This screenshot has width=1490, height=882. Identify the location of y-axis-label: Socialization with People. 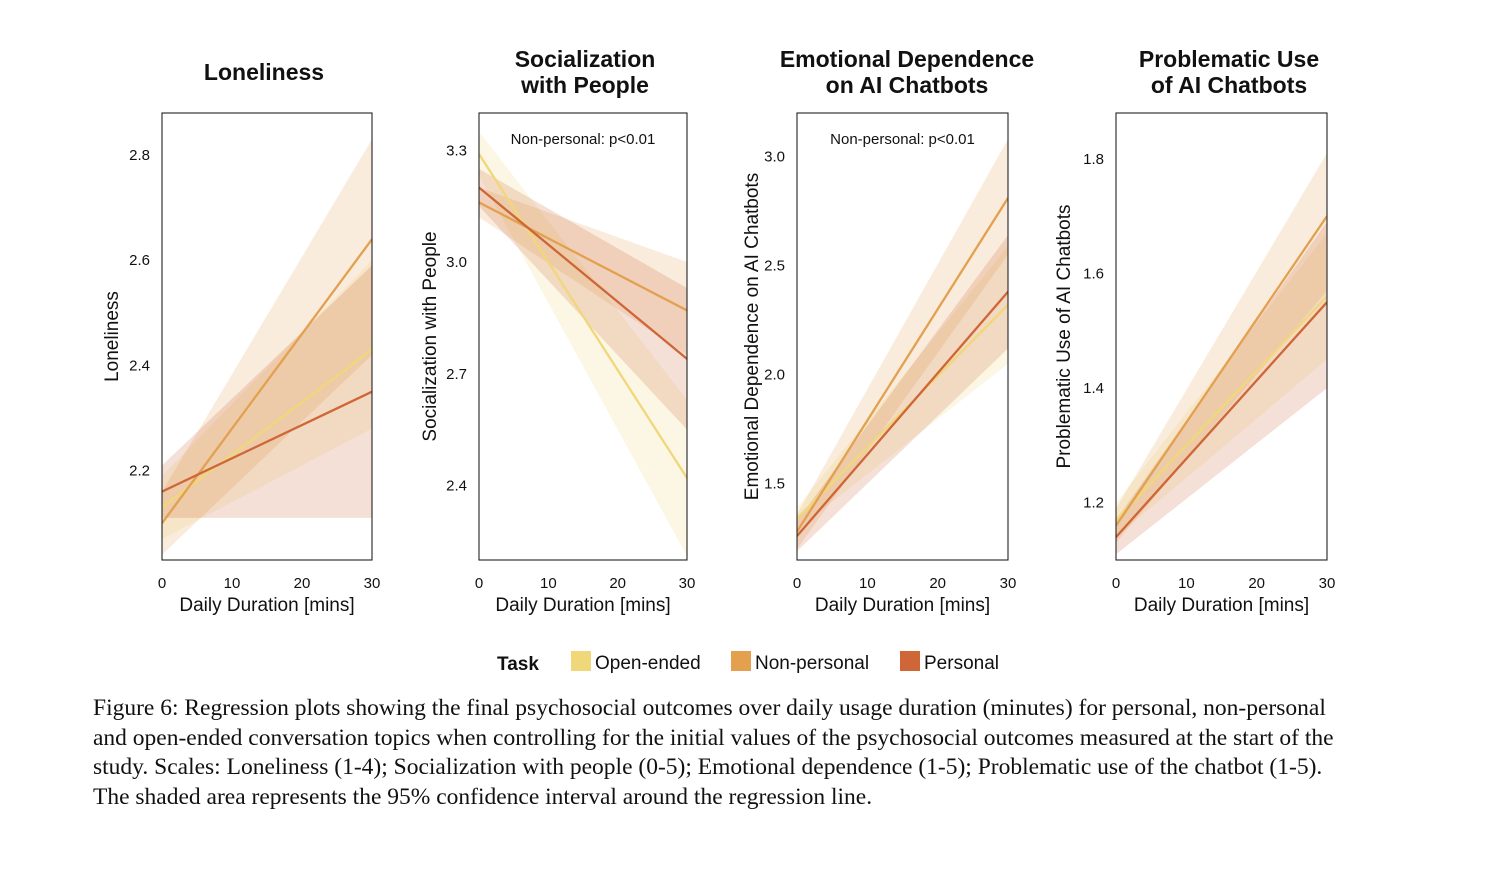
(430, 336).